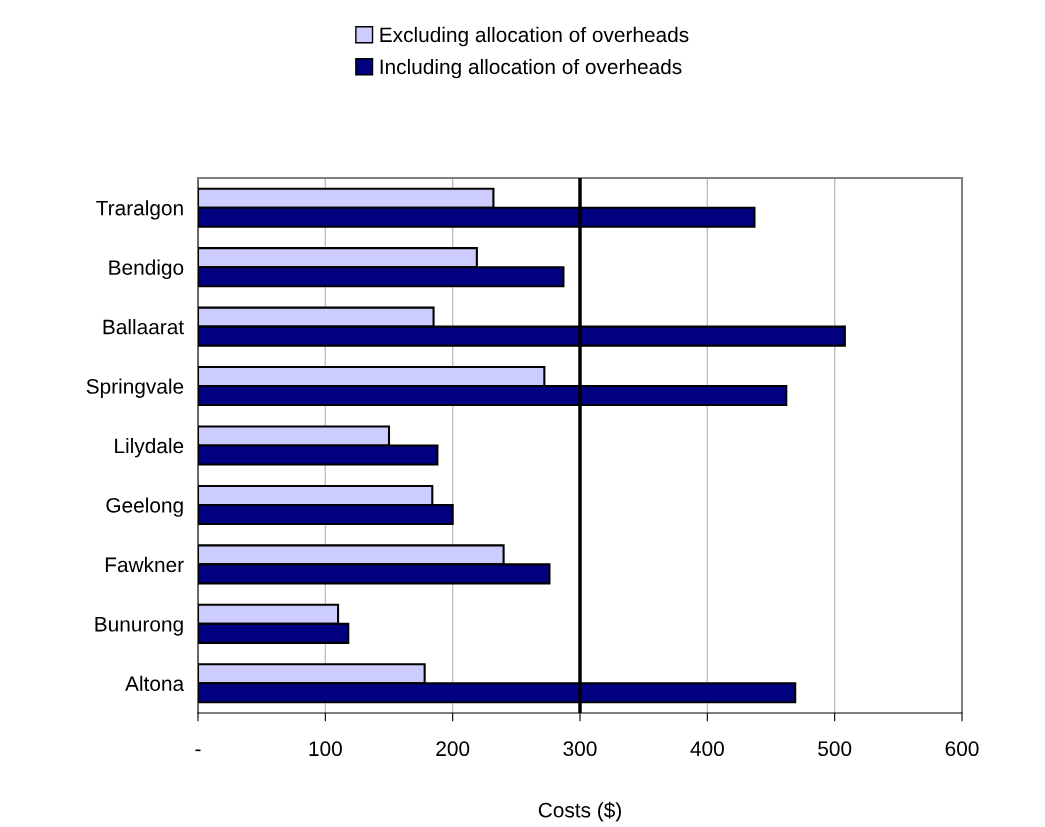 The height and width of the screenshot is (827, 1045). I want to click on y-tick-label: Traralgon, so click(139, 210).